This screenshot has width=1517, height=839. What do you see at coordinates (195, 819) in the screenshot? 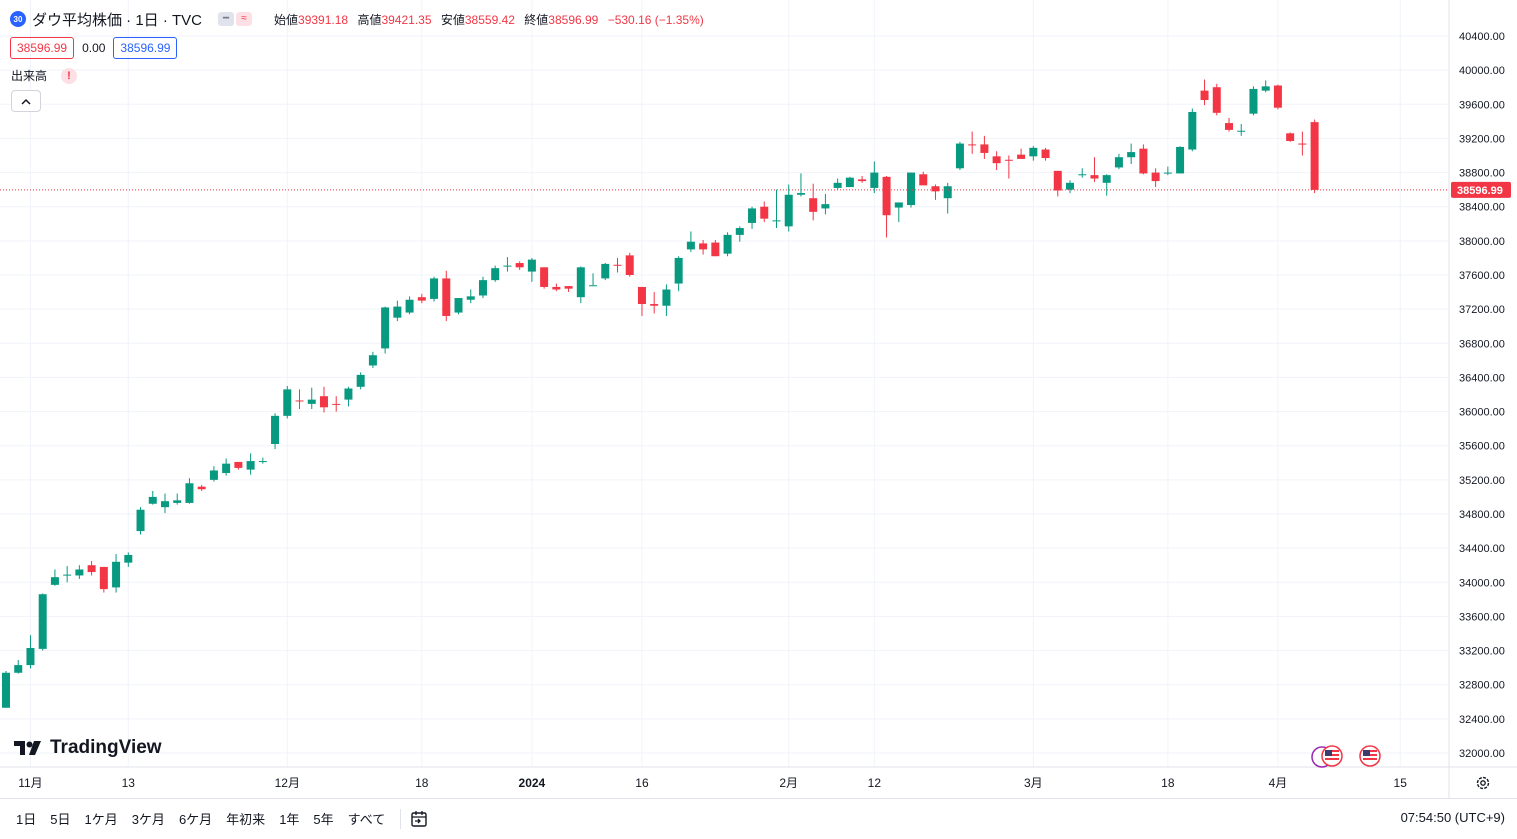
I see `range-button: 6ケ月` at bounding box center [195, 819].